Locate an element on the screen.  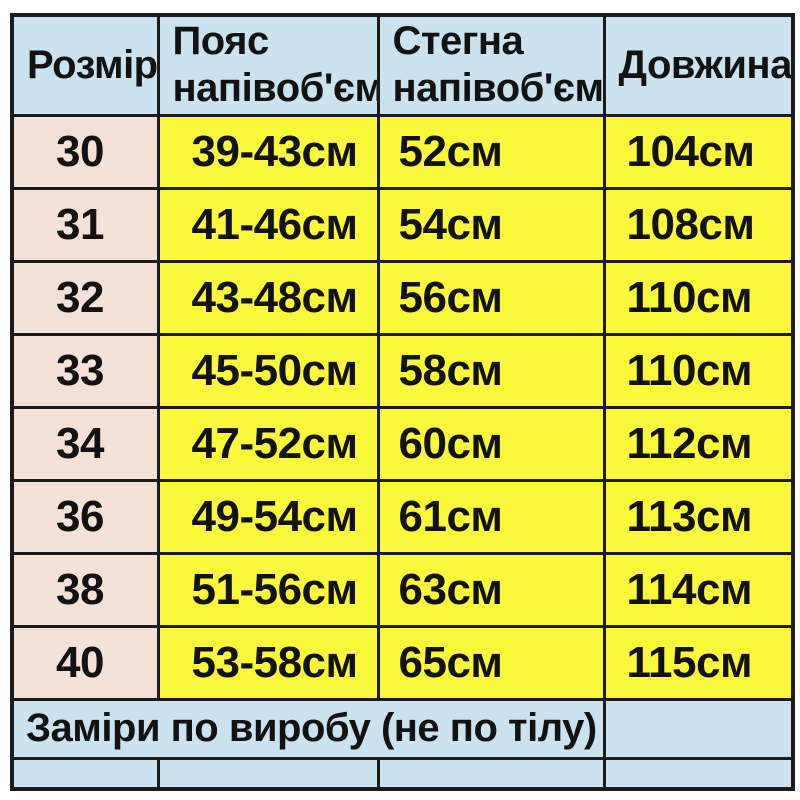
col-header-waist: Пояс напівоб'єм is located at coordinates (268, 65).